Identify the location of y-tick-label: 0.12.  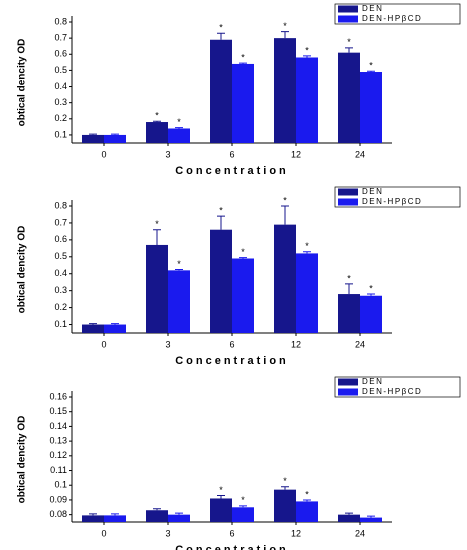
(58, 455).